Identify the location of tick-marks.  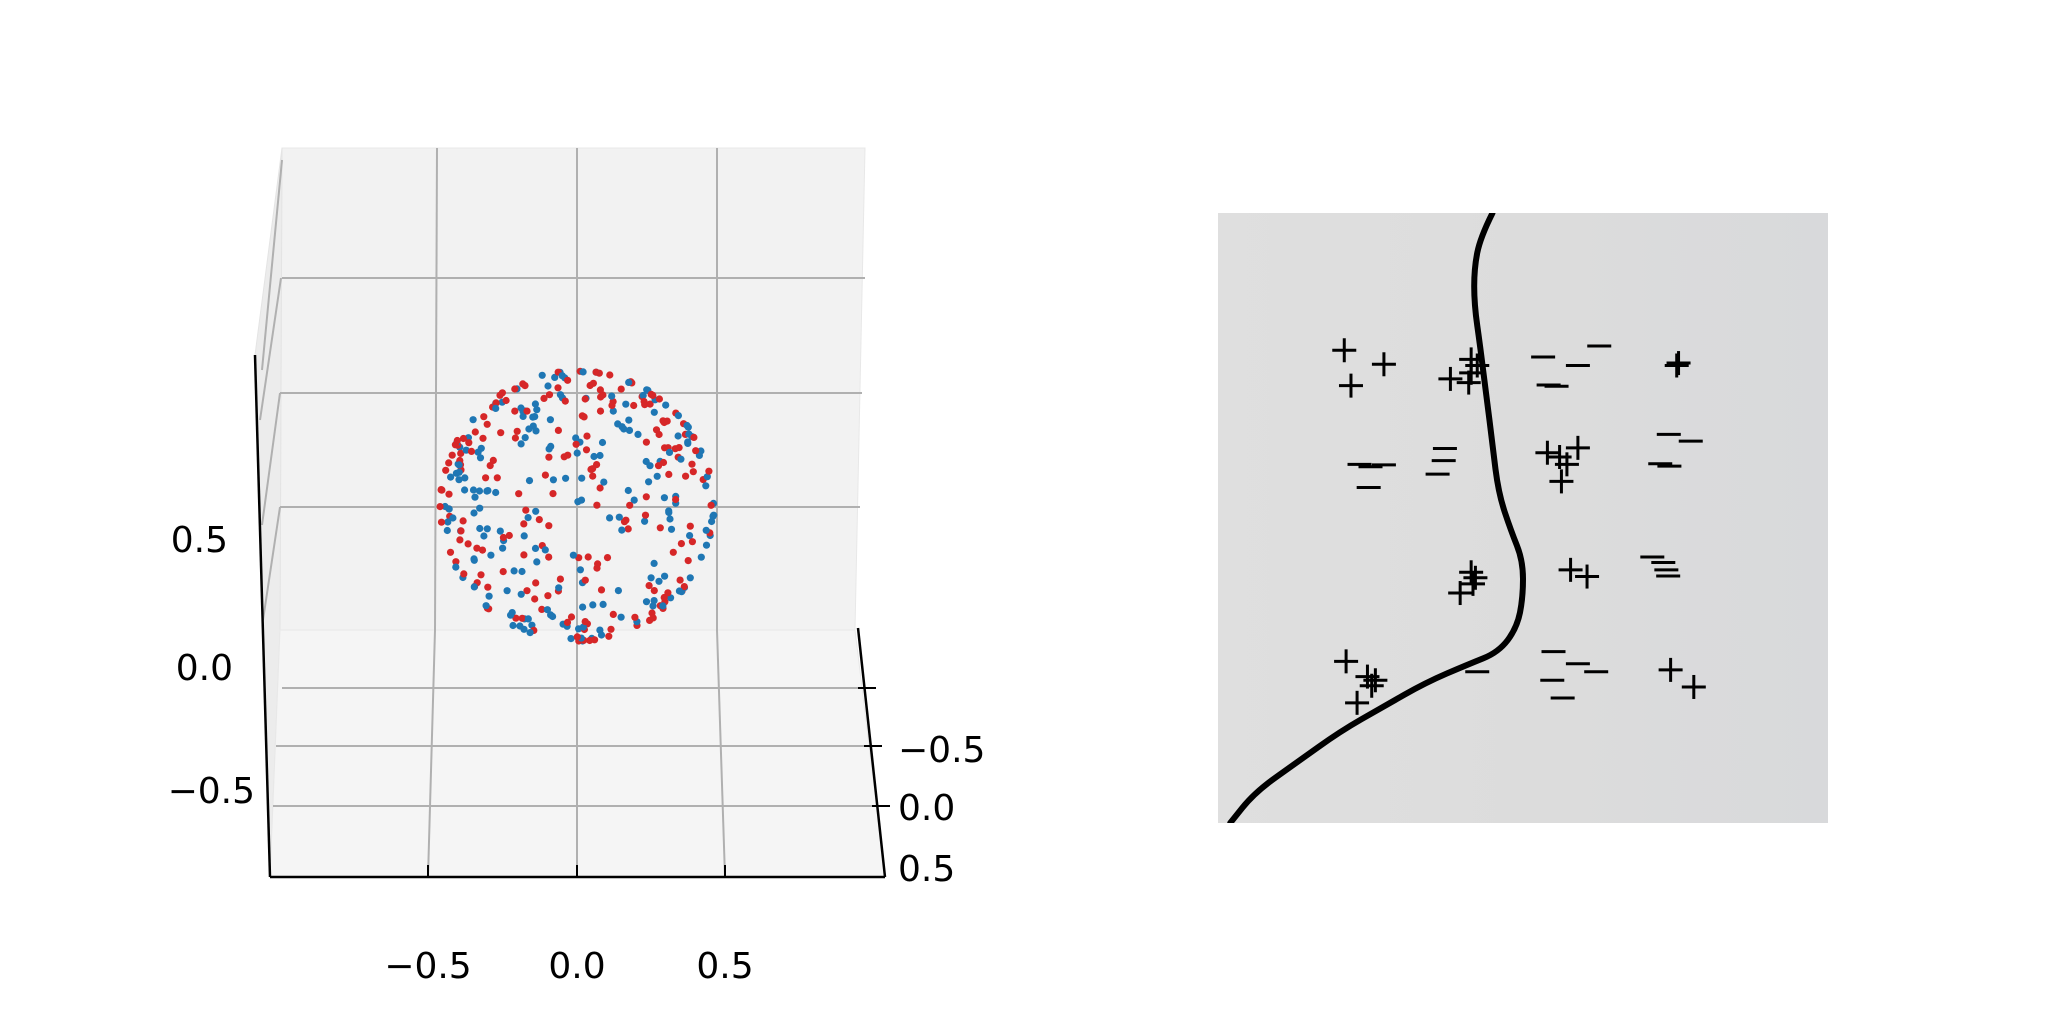
(658, 782).